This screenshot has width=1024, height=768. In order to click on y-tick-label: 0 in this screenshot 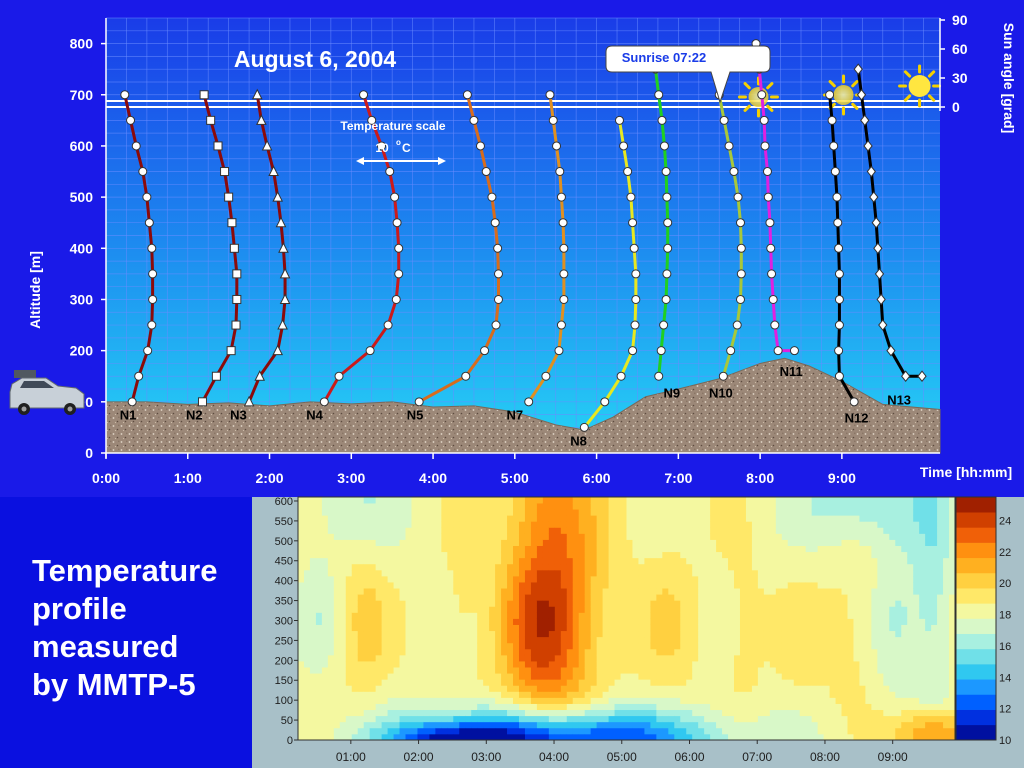, I will do `click(89, 453)`.